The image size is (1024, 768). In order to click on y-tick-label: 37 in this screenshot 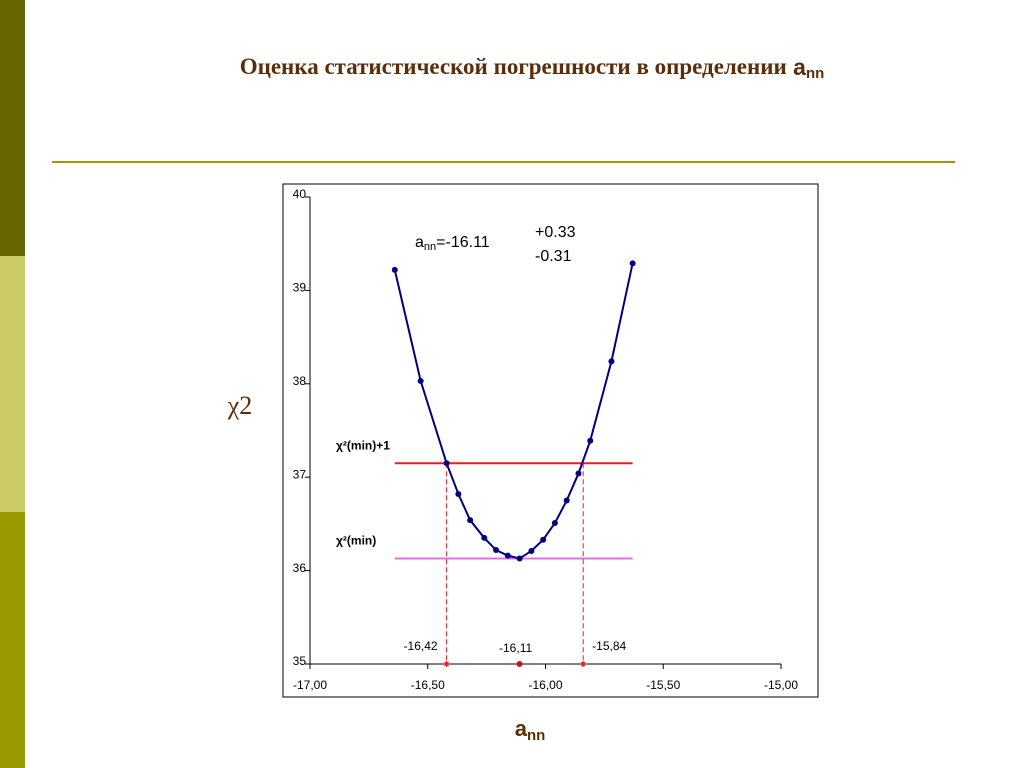, I will do `click(300, 474)`.